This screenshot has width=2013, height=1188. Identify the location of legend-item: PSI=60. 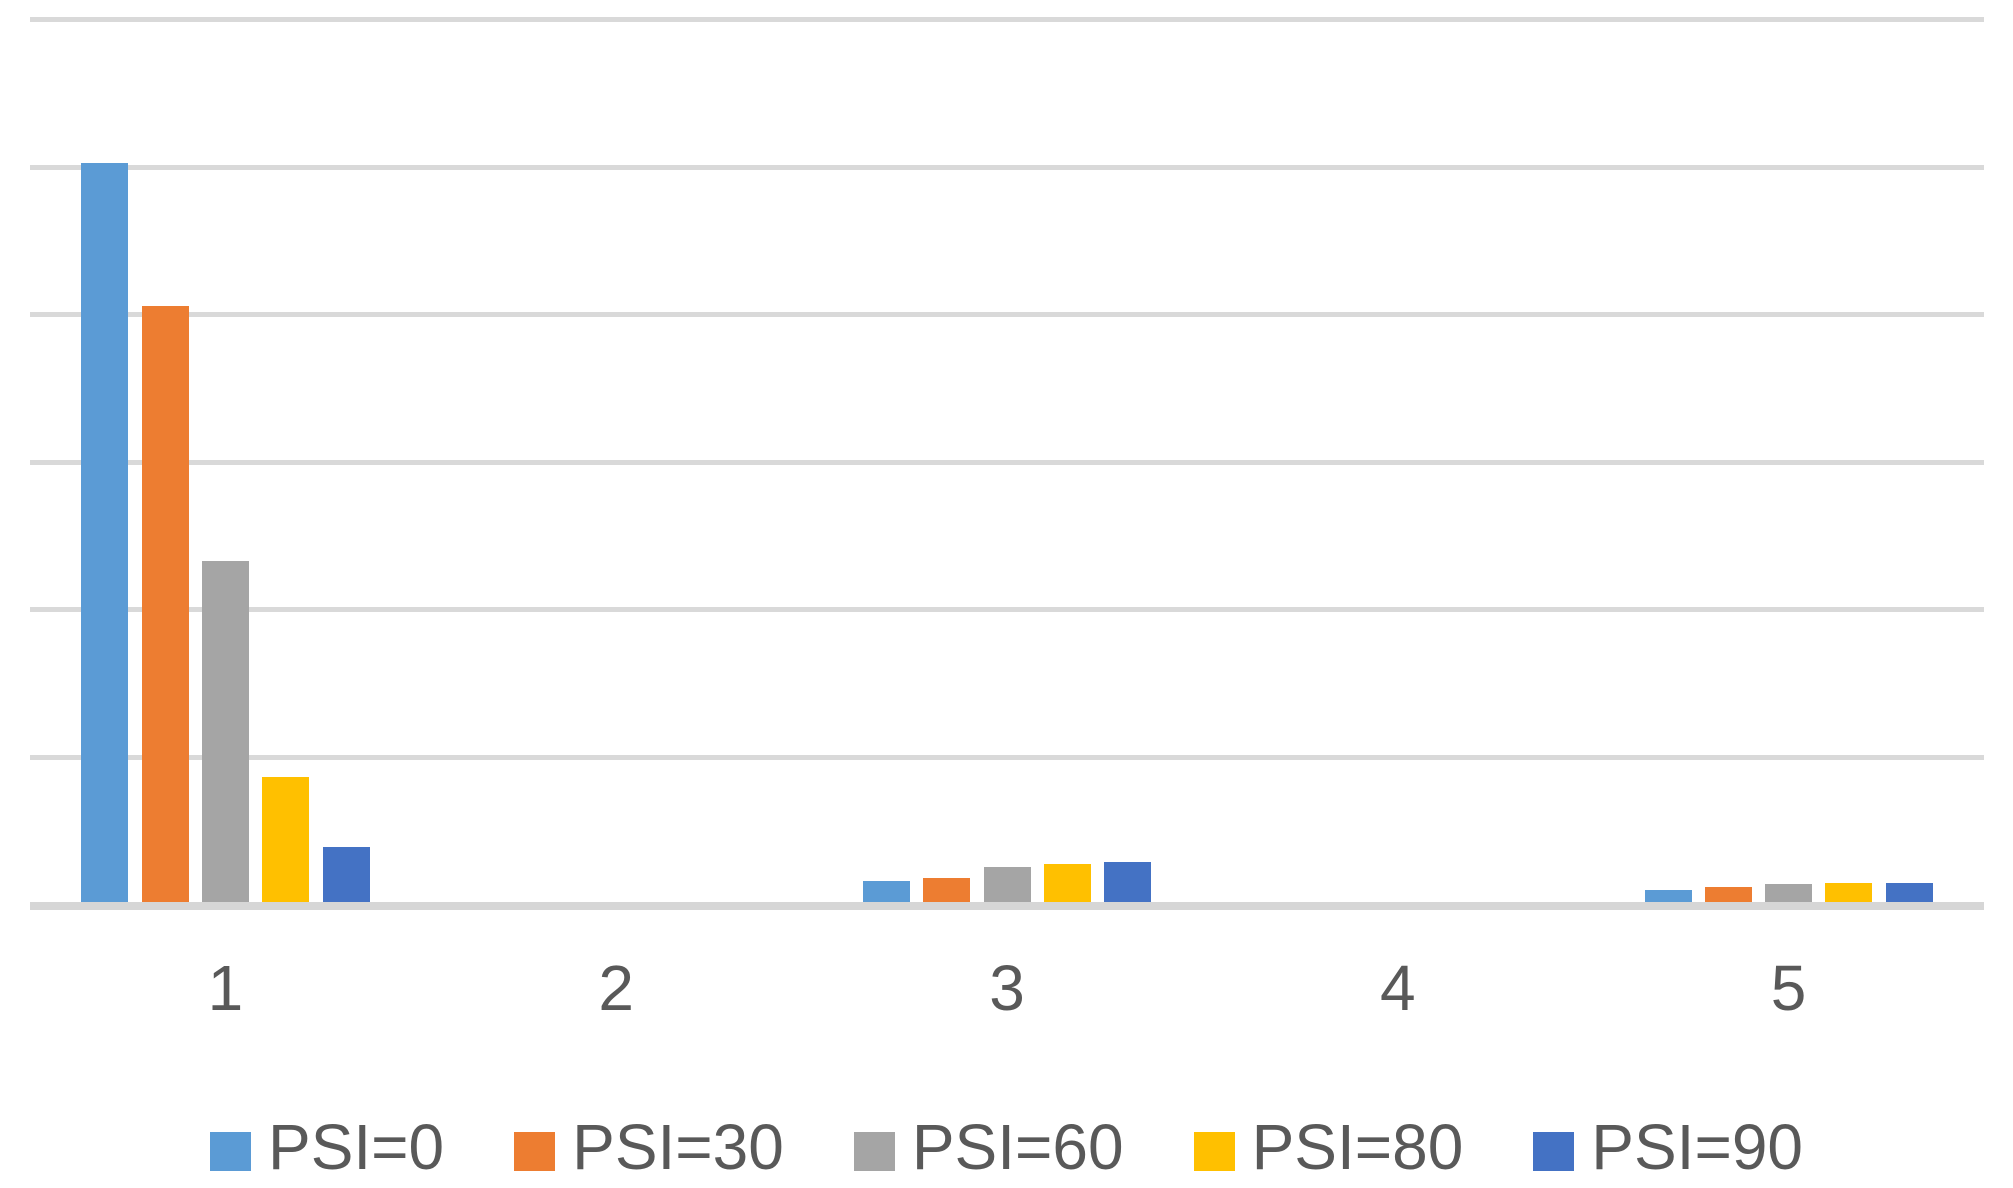
(988, 1147).